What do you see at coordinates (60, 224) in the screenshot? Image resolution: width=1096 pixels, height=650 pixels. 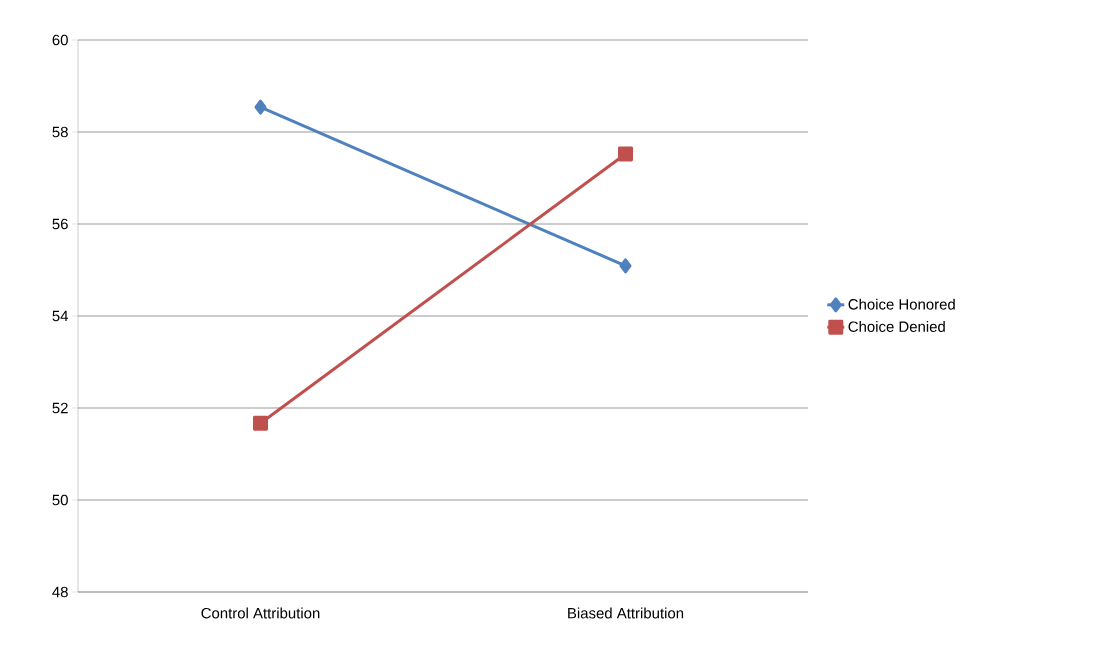 I see `y-tick-label: 56` at bounding box center [60, 224].